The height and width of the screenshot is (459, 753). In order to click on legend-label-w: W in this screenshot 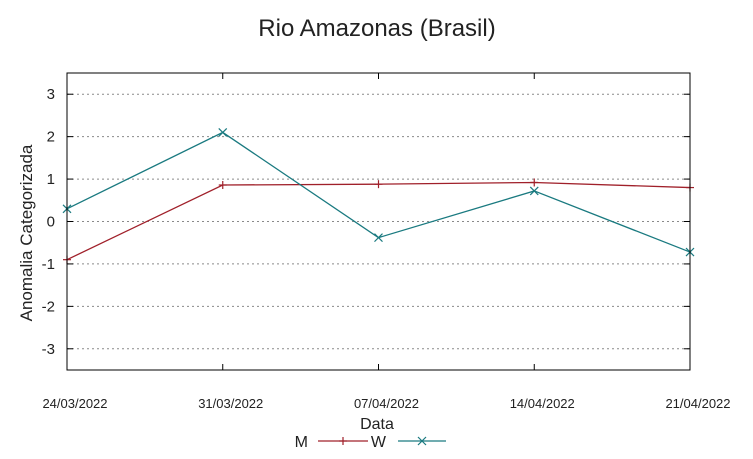, I will do `click(379, 442)`.